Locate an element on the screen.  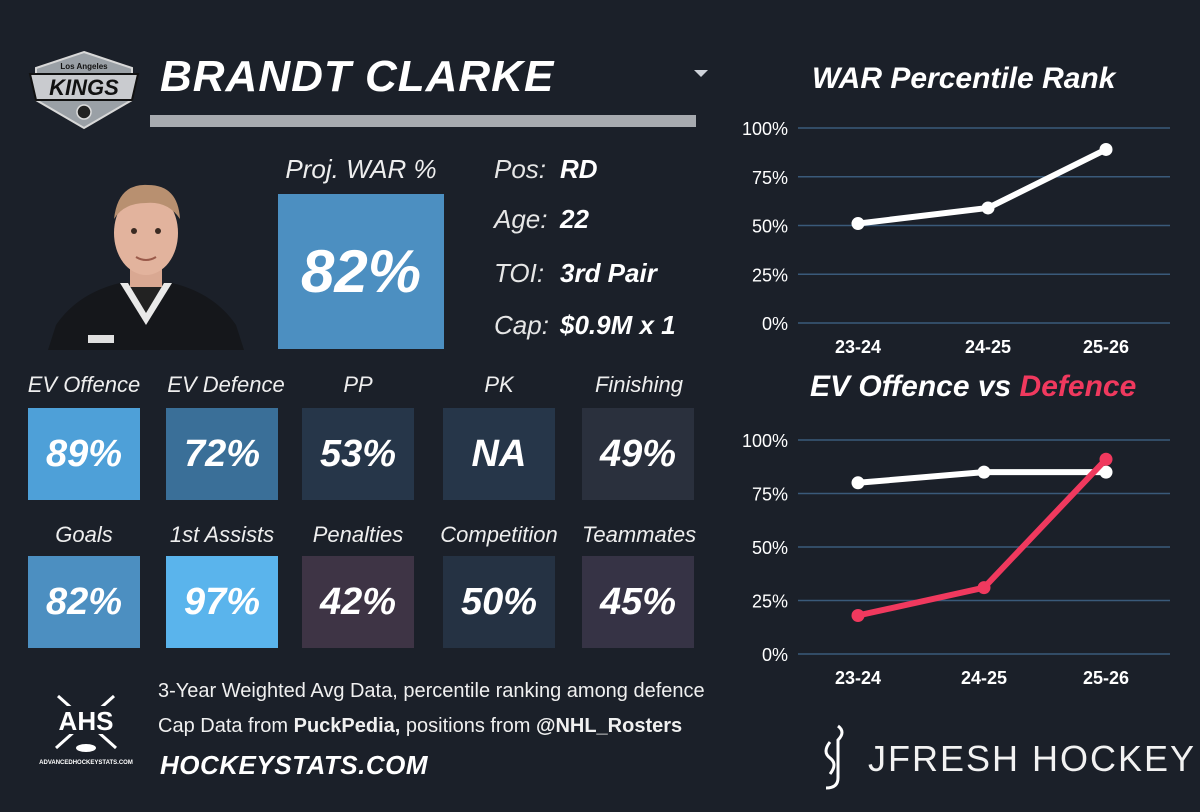
info-toi-value: 3rd Pair is located at coordinates (608, 273).